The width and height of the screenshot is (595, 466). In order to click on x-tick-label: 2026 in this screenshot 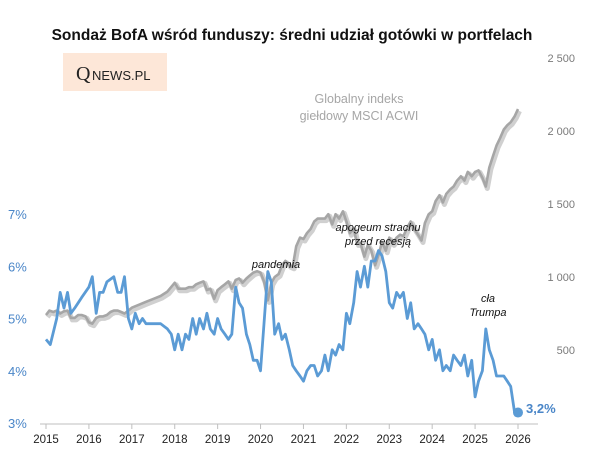, I will do `click(518, 440)`.